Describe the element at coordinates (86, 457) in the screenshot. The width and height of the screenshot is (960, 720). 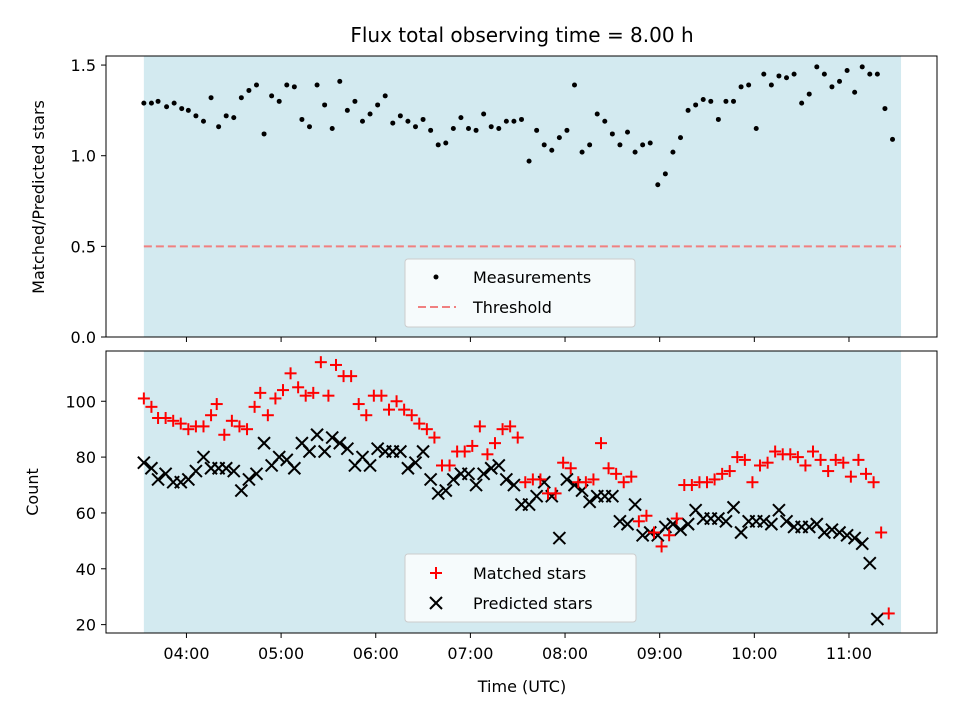
I see `bottom-y-tick-label: 80` at that location.